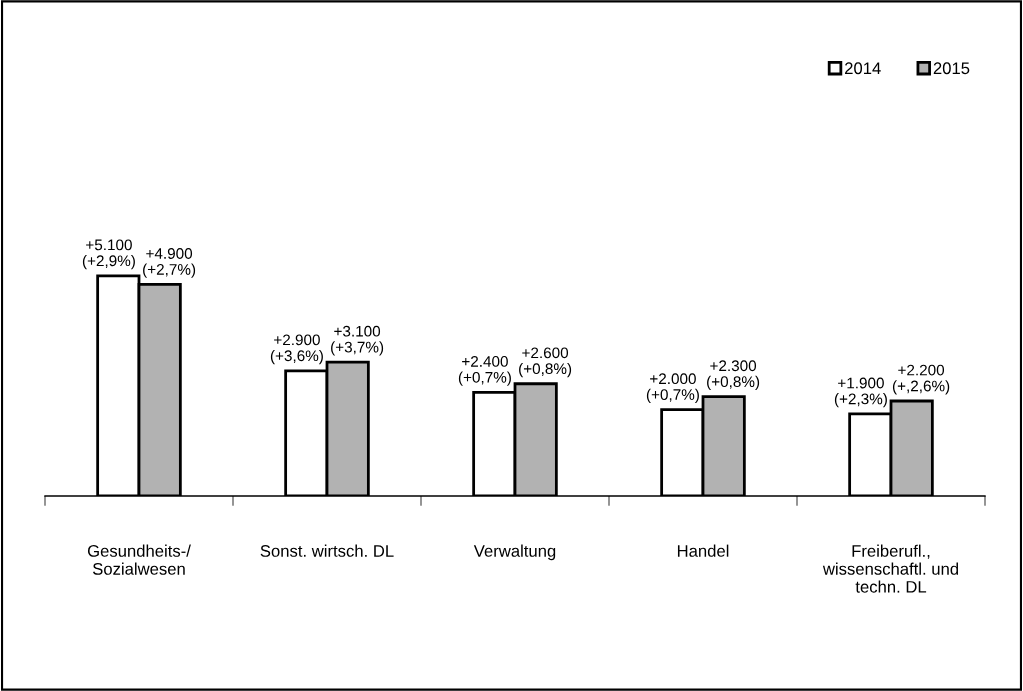 Image resolution: width=1023 pixels, height=691 pixels. I want to click on data-label: +2.400 (+0,7%), so click(484, 371).